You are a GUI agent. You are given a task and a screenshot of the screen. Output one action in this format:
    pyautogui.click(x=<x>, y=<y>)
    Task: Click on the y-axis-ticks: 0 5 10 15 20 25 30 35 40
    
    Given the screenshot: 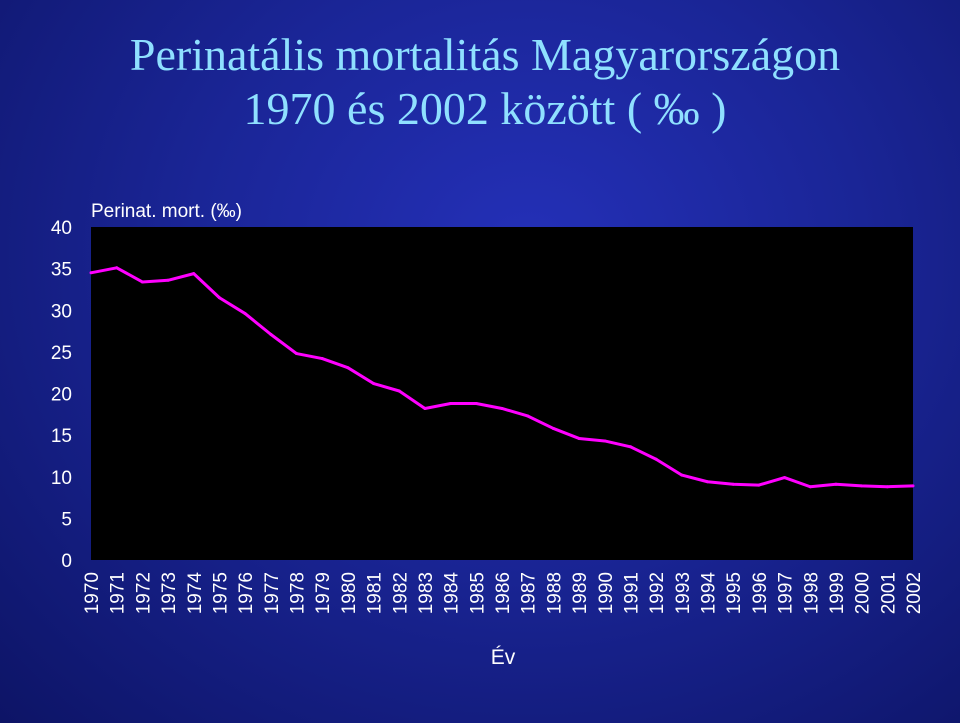 What is the action you would take?
    pyautogui.click(x=61, y=395)
    